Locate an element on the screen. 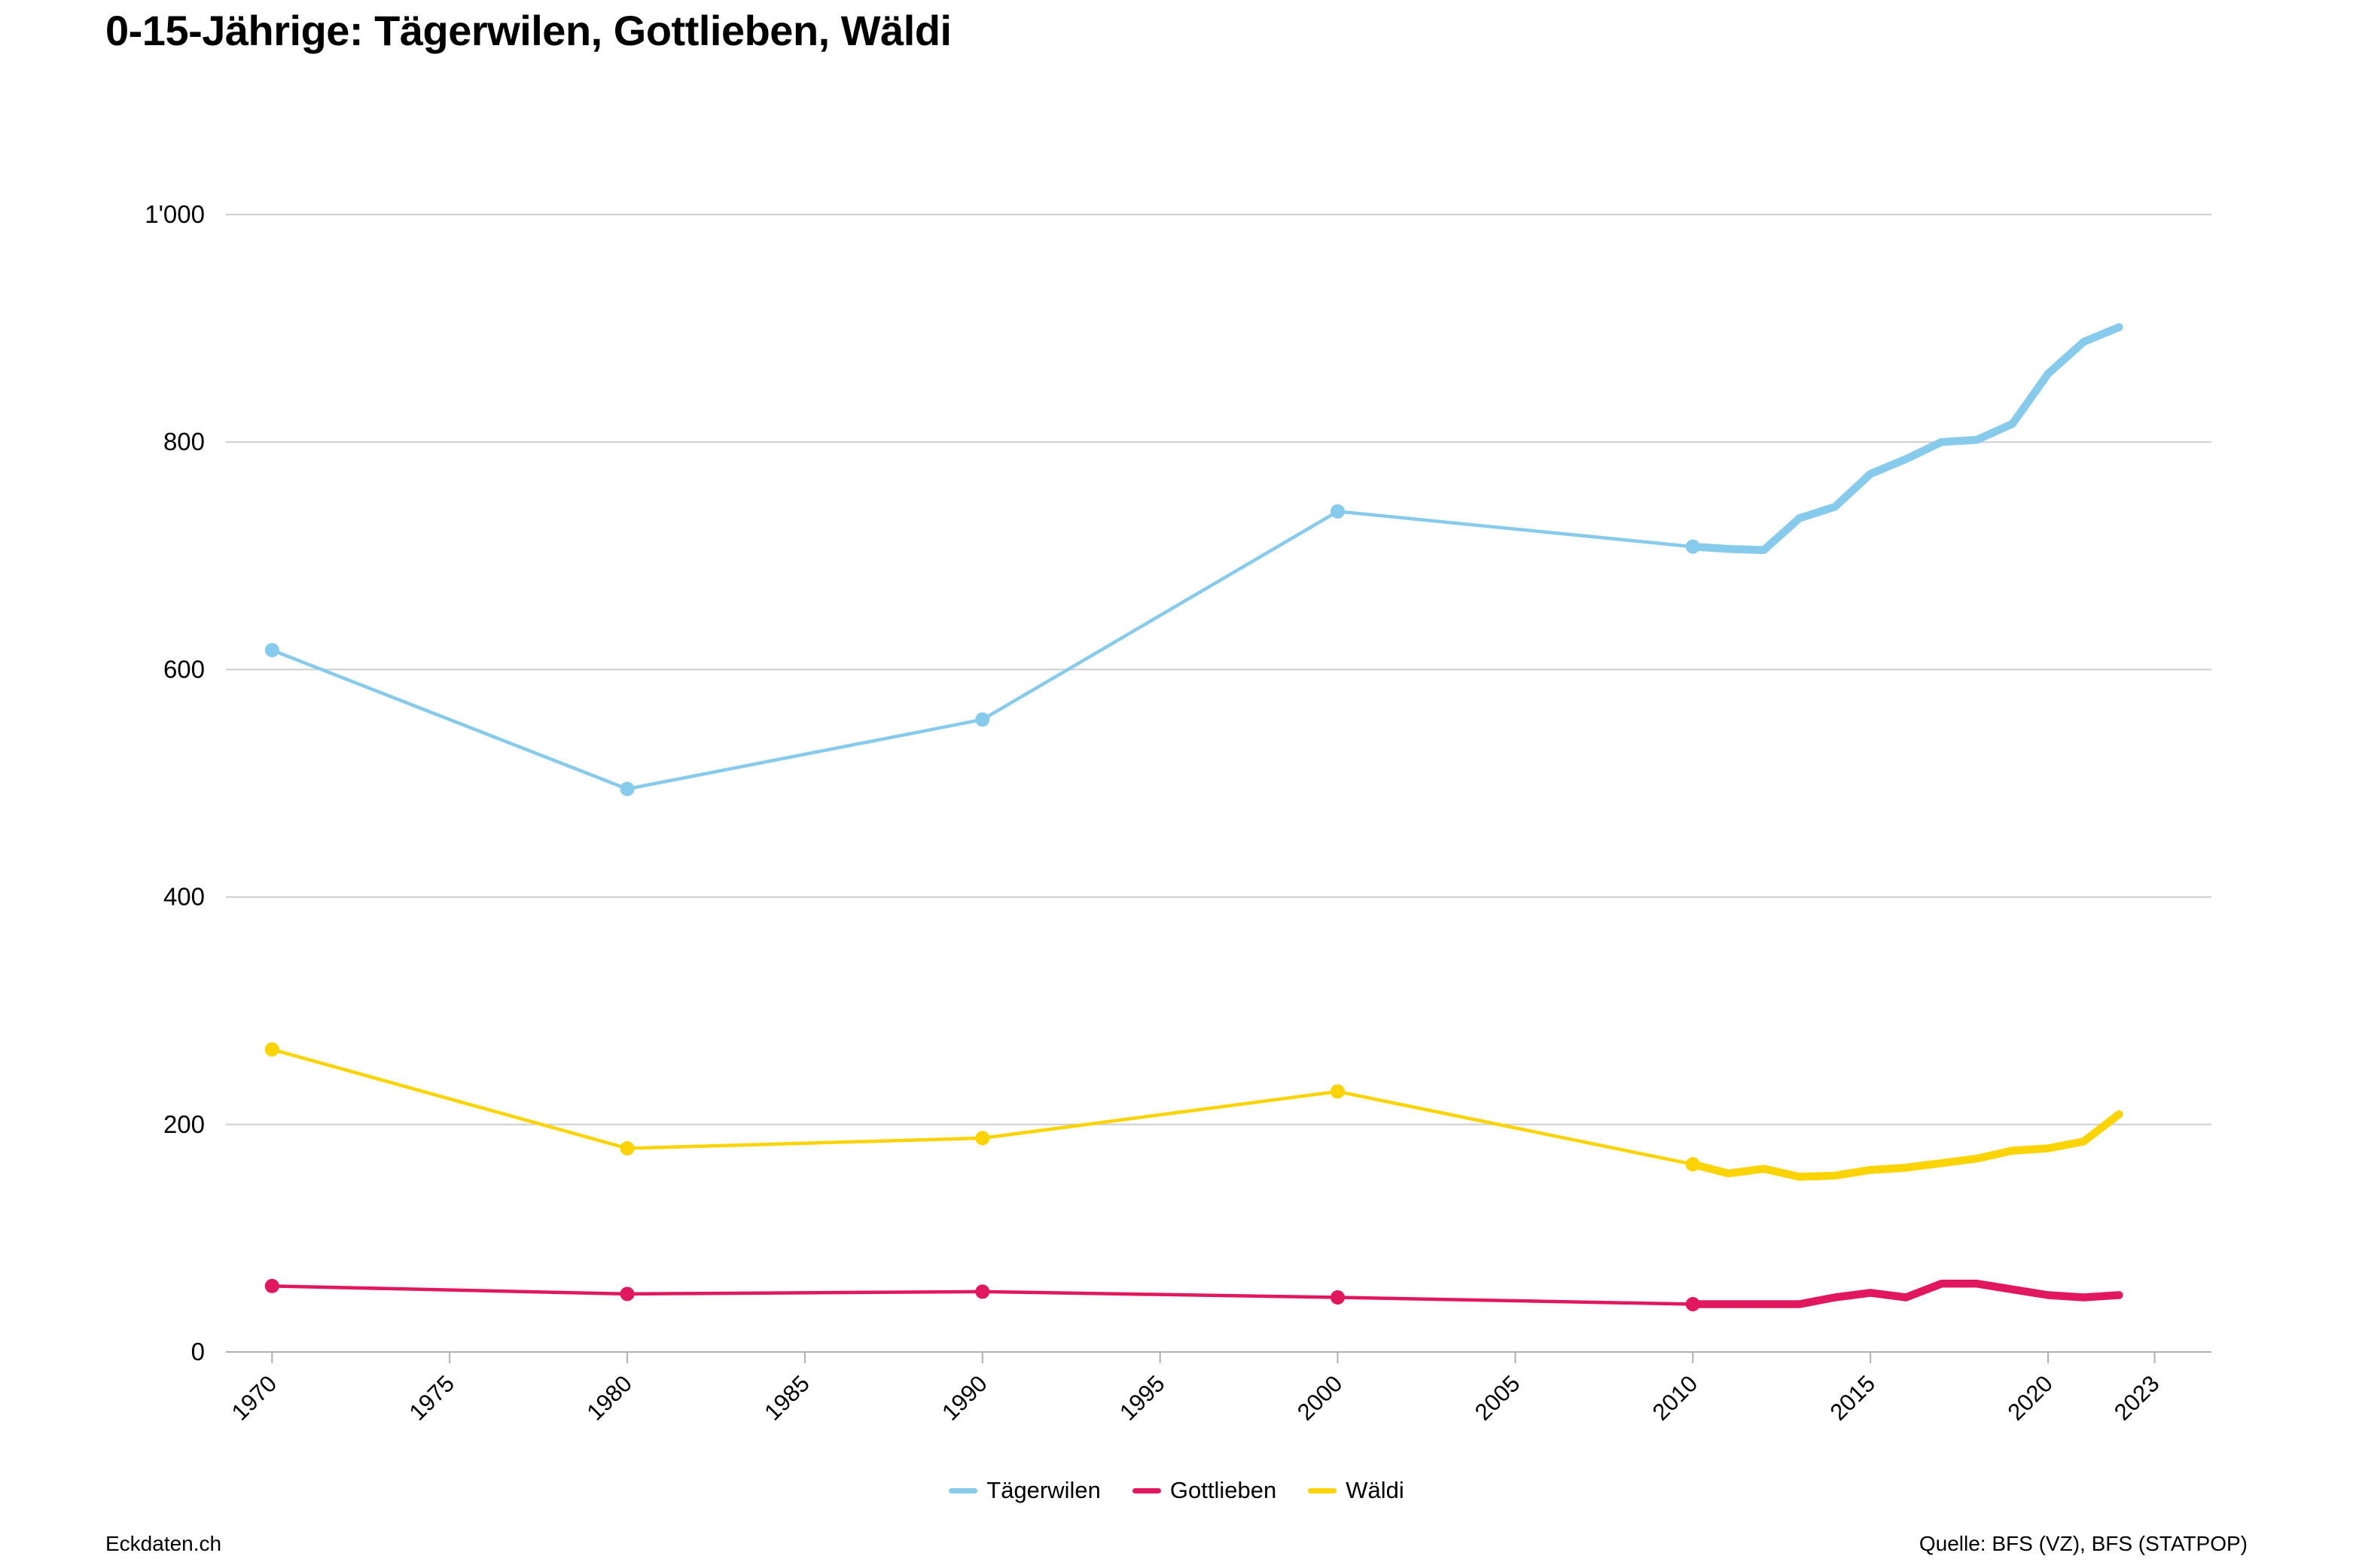  y-tick-label: 800 is located at coordinates (184, 441).